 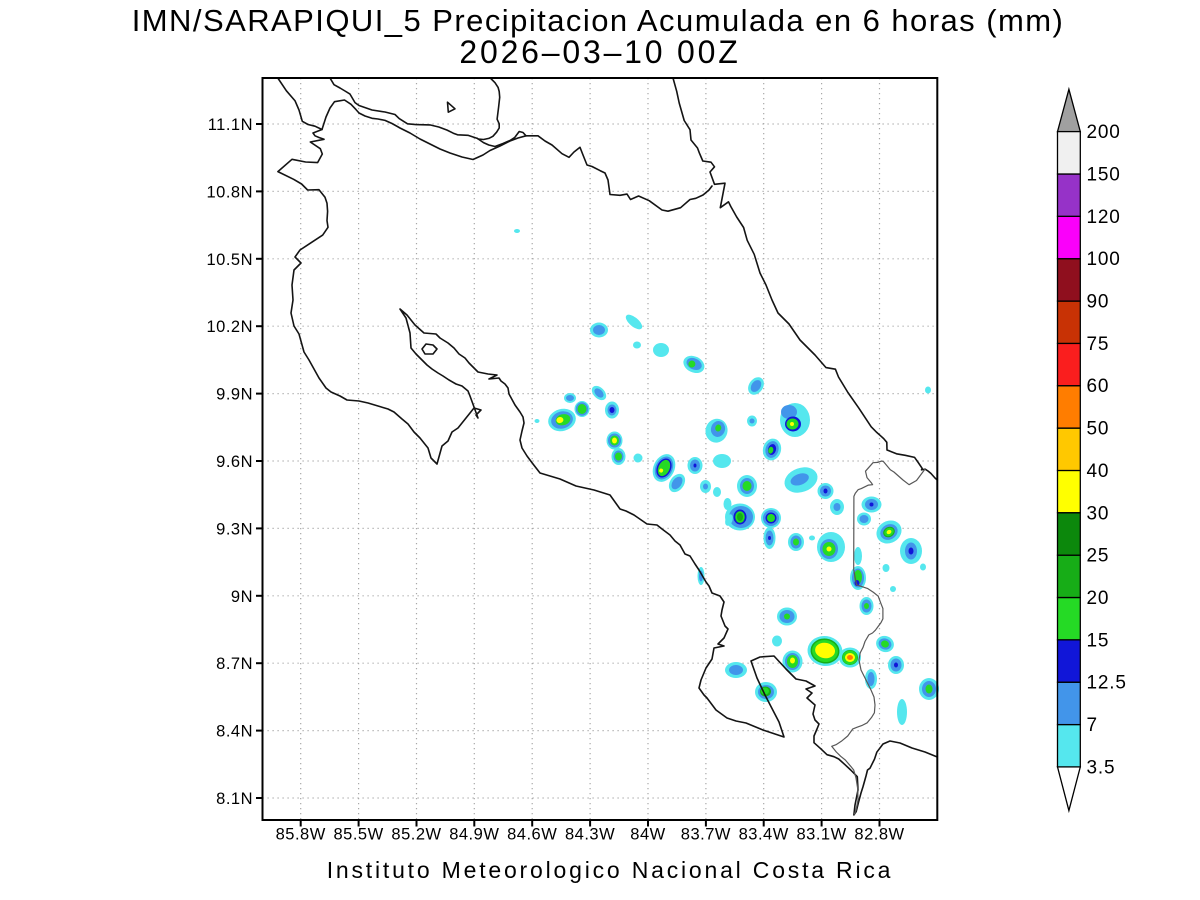 What do you see at coordinates (229, 327) in the screenshot?
I see `svg-text: 10.2N` at bounding box center [229, 327].